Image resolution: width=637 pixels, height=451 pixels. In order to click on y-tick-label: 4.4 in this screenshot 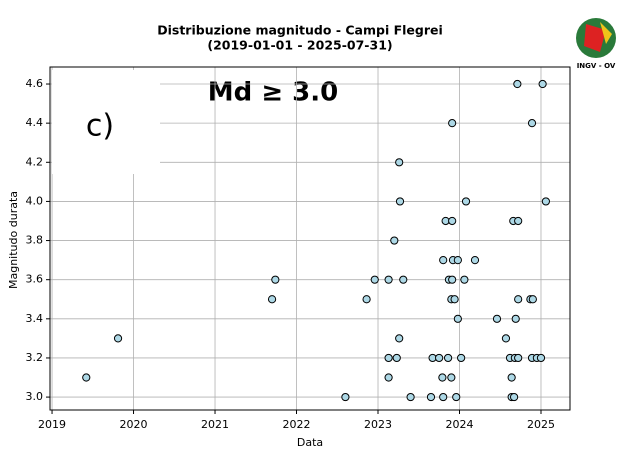, I will do `click(35, 122)`.